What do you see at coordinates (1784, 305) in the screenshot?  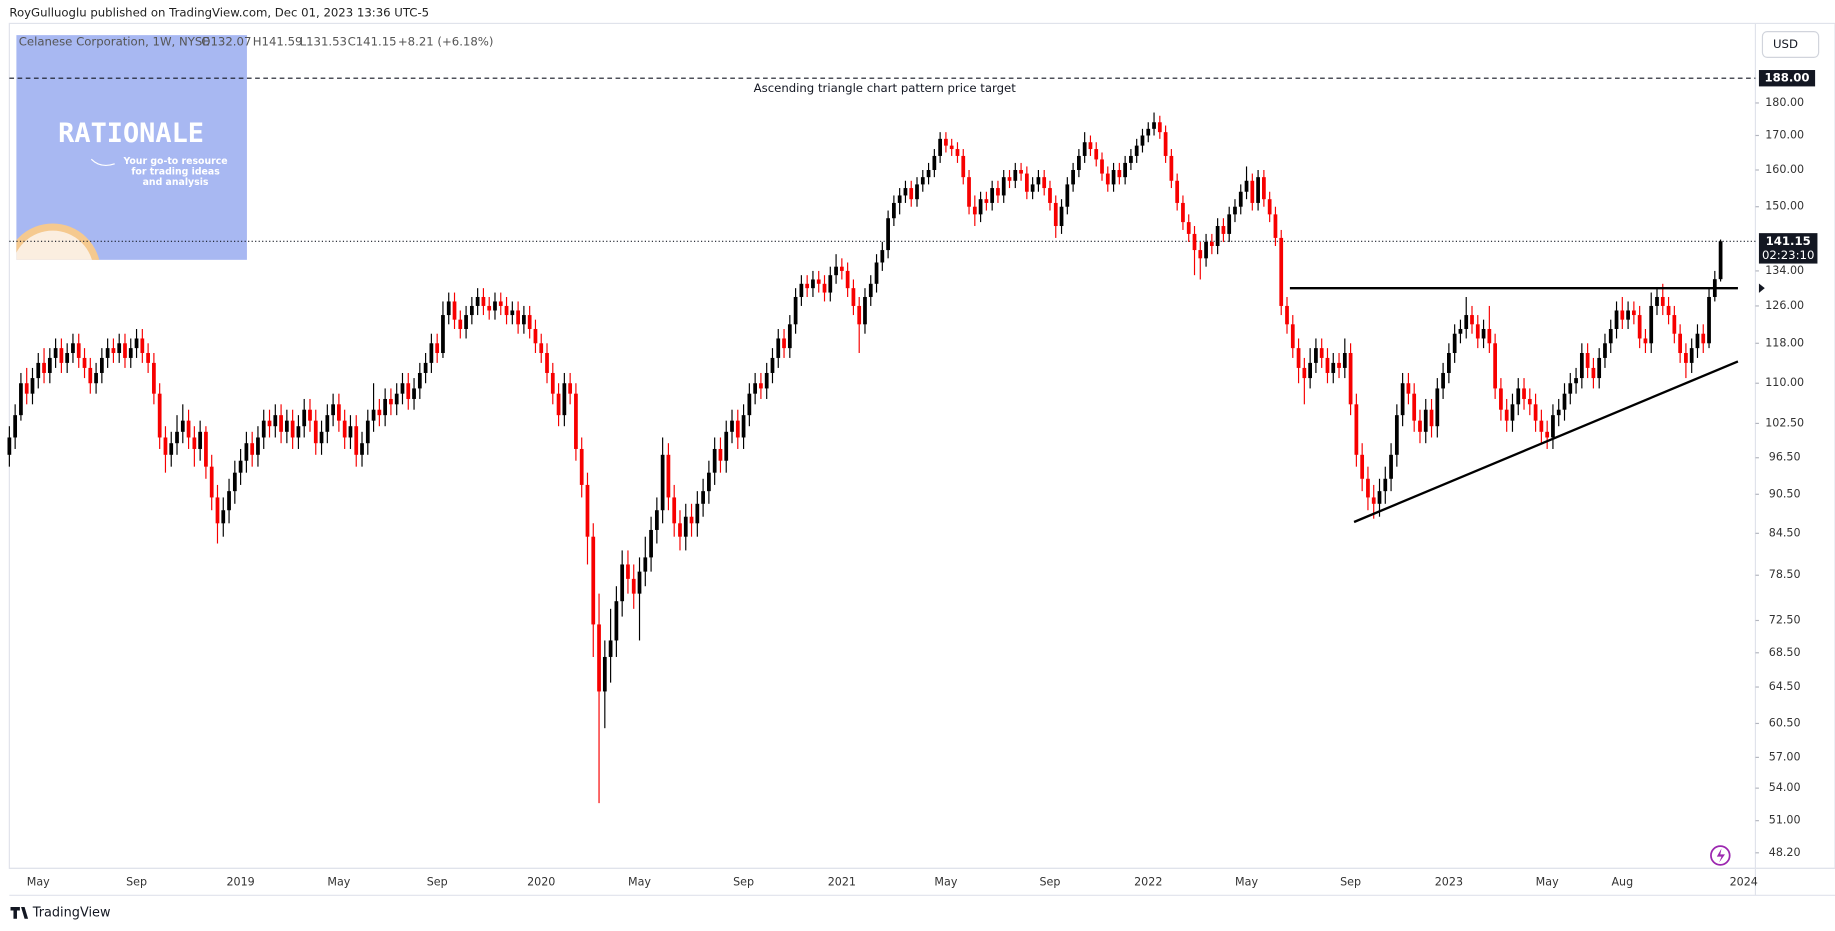 I see `y-tick-label: 126.00` at bounding box center [1784, 305].